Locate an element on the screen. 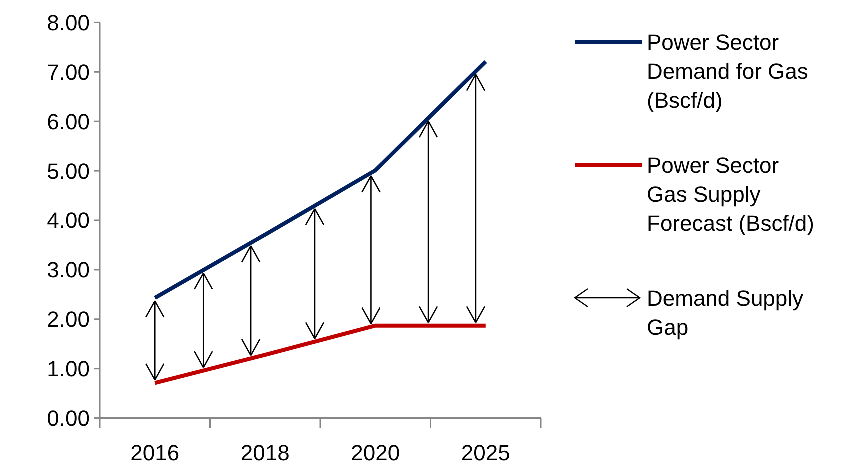 The height and width of the screenshot is (472, 867). y-tick-label: 3.00 is located at coordinates (68, 270).